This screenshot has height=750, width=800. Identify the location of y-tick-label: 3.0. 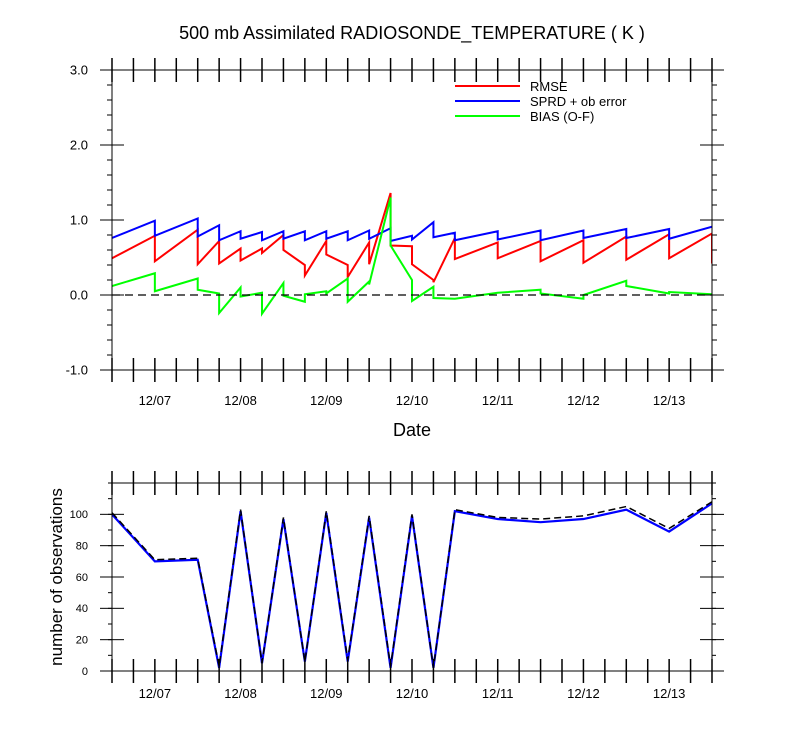
(79, 70).